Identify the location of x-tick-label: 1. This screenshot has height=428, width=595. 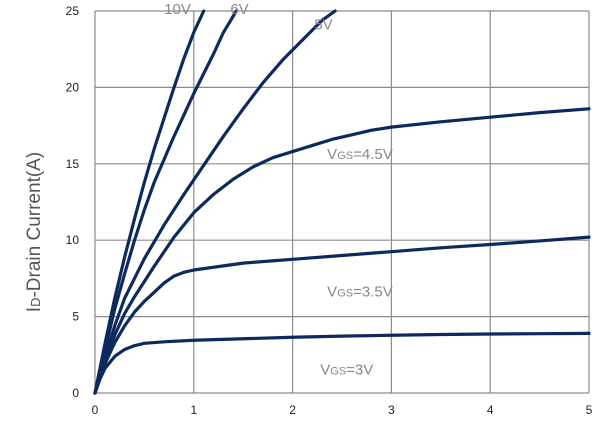
(193, 410).